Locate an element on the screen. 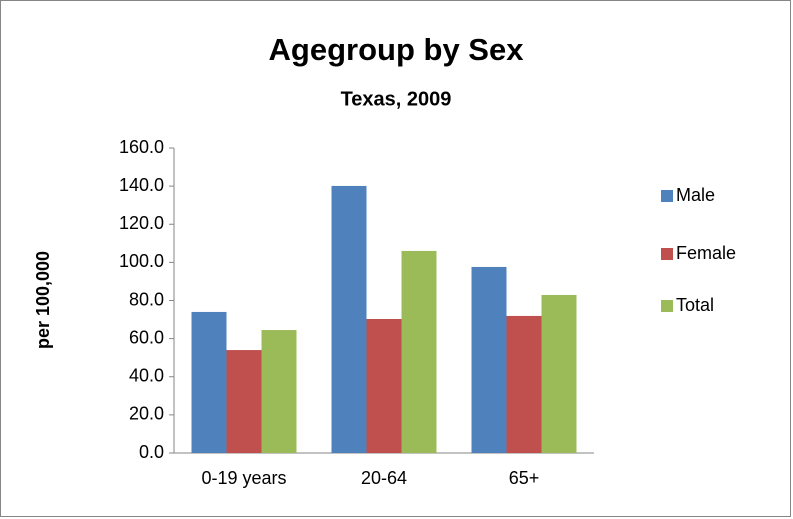 Image resolution: width=793 pixels, height=519 pixels. y-tick-label: 100.0 is located at coordinates (141, 261).